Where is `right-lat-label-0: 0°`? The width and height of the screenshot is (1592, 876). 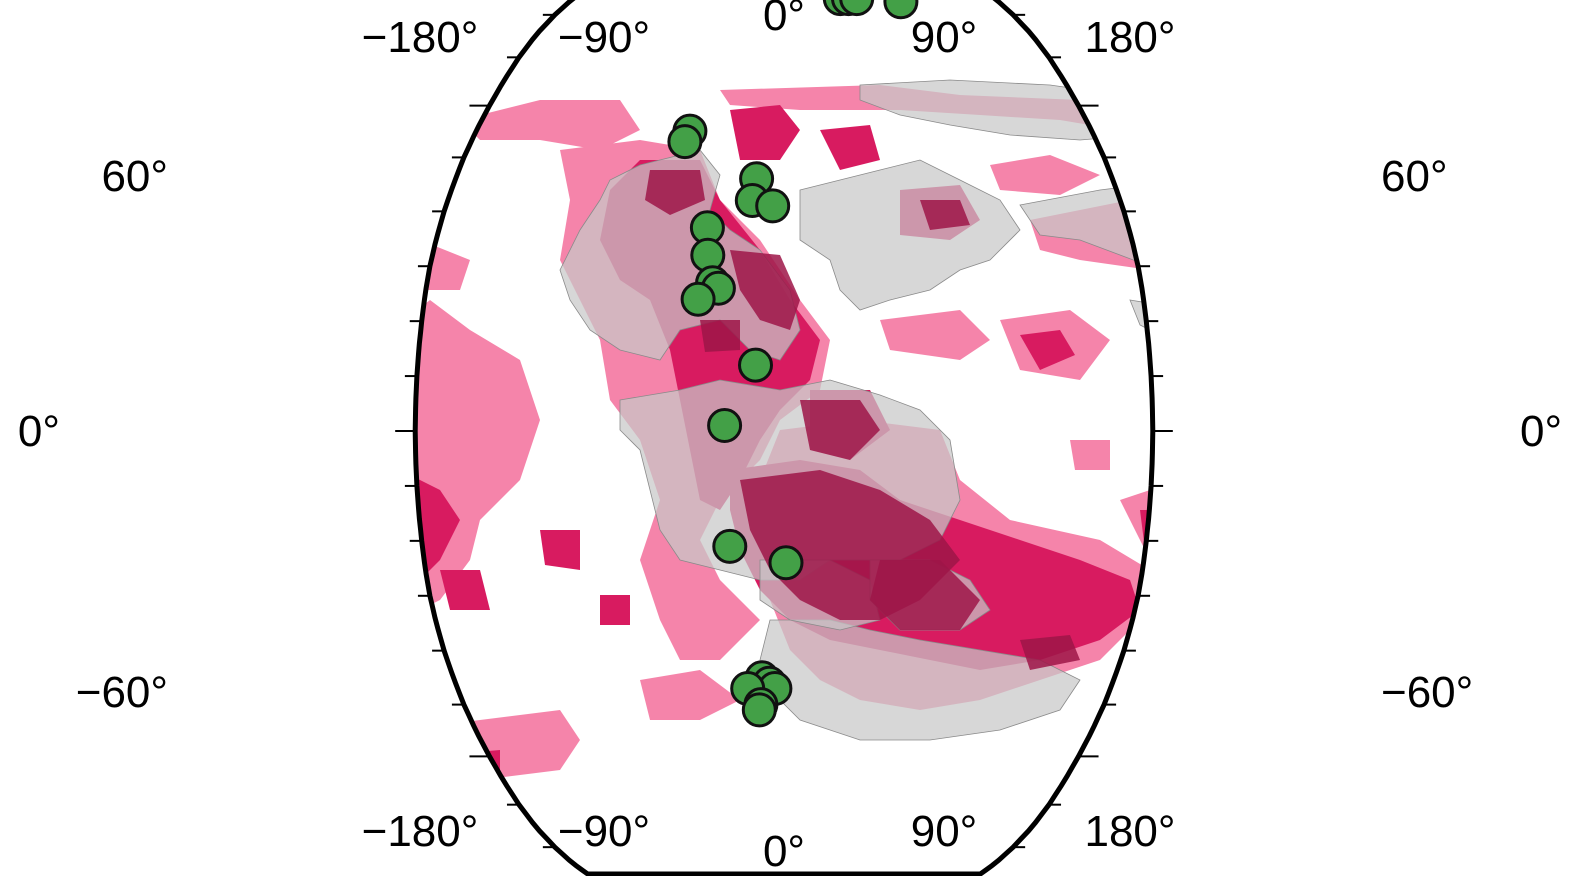 right-lat-label-0: 0° is located at coordinates (1541, 431).